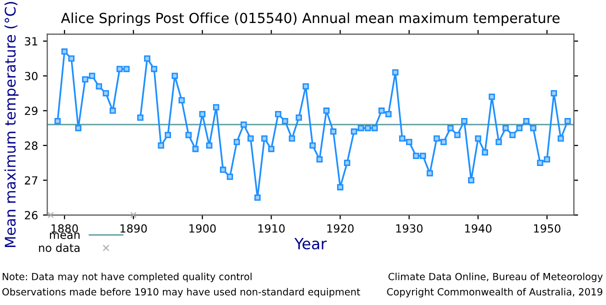  I want to click on y-tick-label: 30, so click(31, 76).